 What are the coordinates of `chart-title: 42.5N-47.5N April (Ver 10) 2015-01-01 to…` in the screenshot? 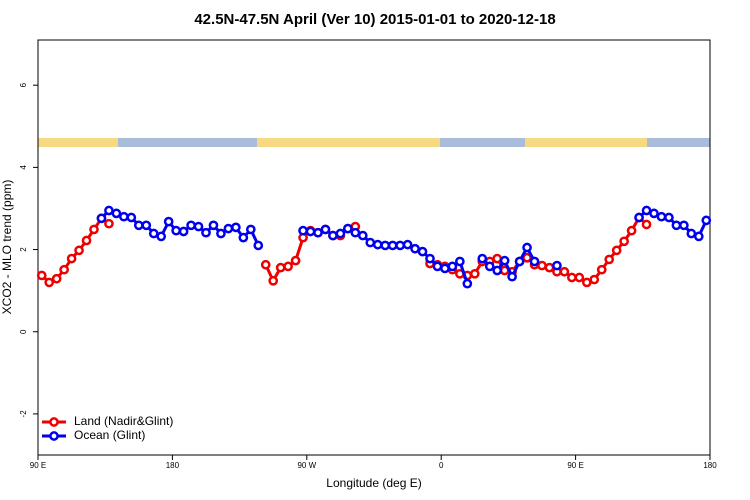 It's located at (374, 19).